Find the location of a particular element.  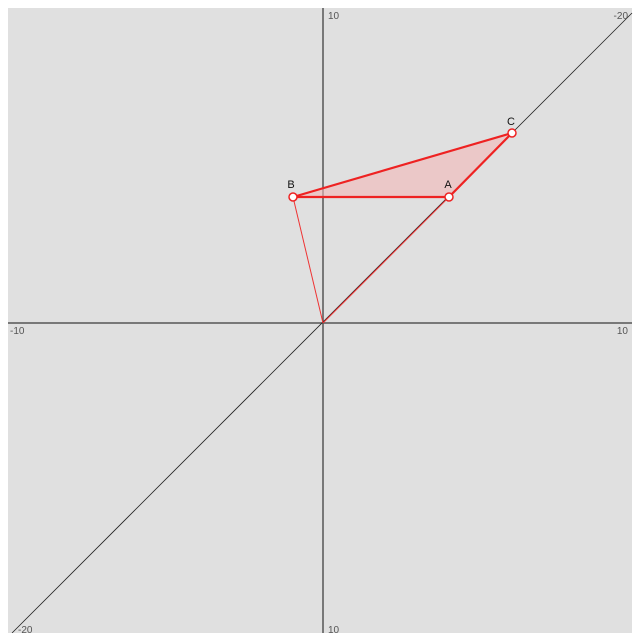

axis-label: -10 is located at coordinates (17, 331).